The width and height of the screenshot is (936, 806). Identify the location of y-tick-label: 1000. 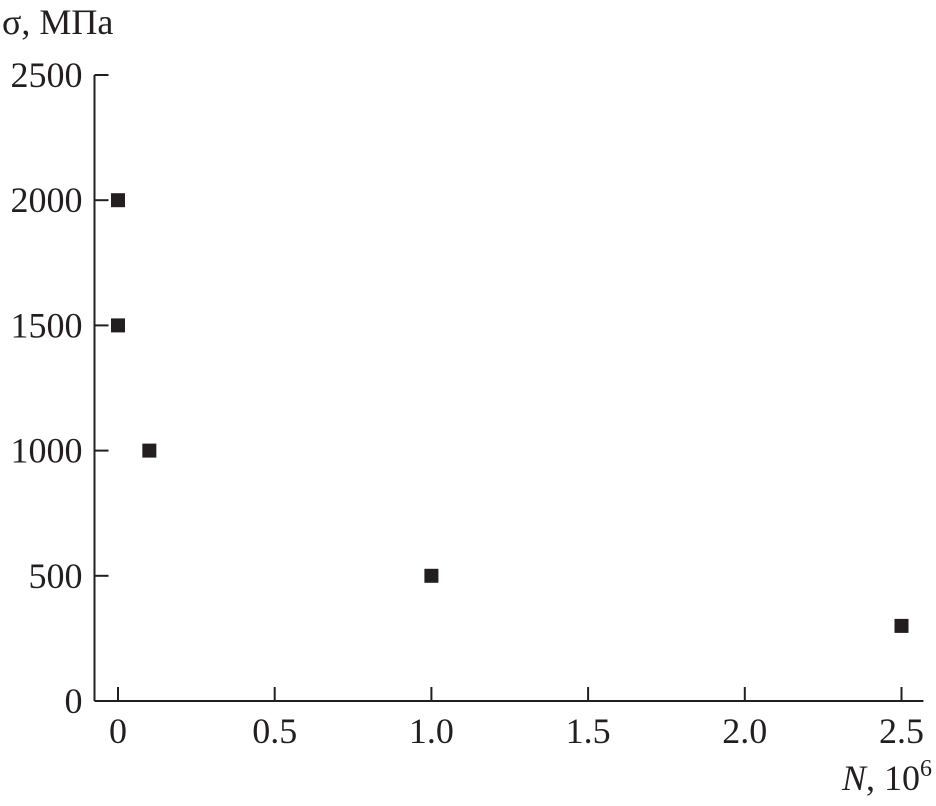
(46, 451).